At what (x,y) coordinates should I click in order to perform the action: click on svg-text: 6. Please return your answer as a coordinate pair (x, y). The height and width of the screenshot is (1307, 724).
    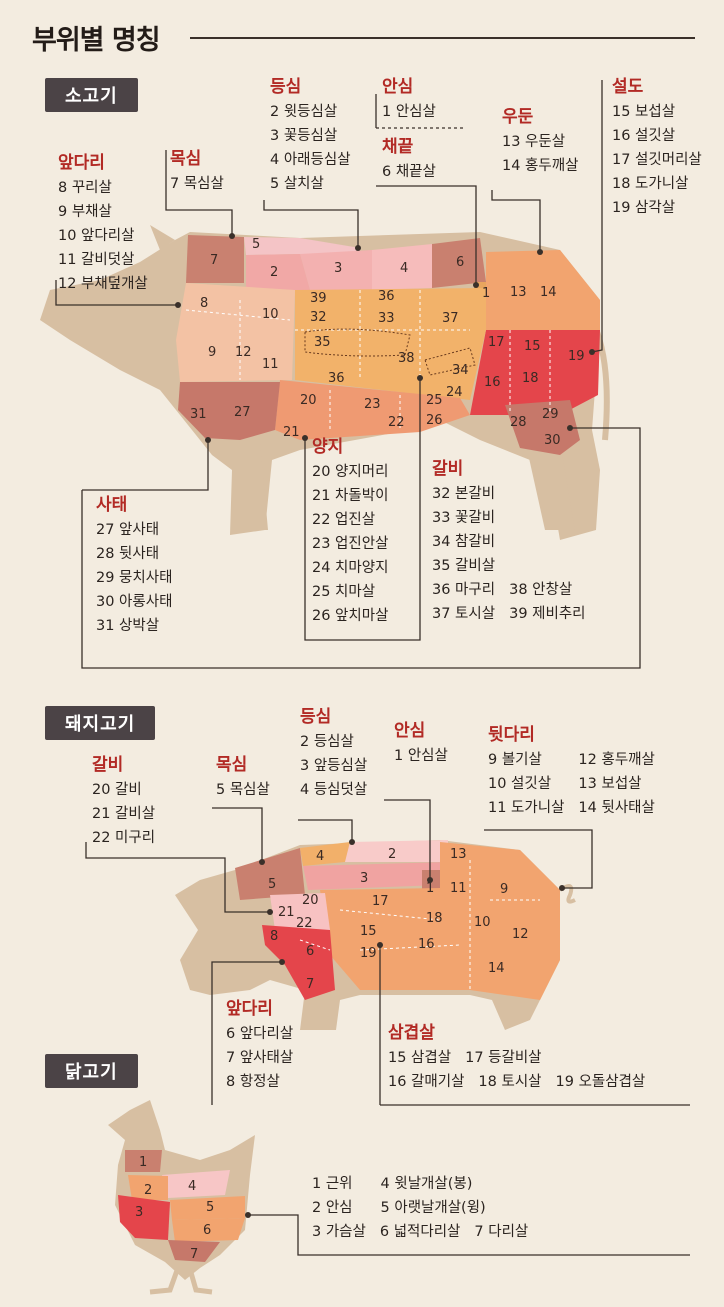
    Looking at the image, I should click on (207, 1230).